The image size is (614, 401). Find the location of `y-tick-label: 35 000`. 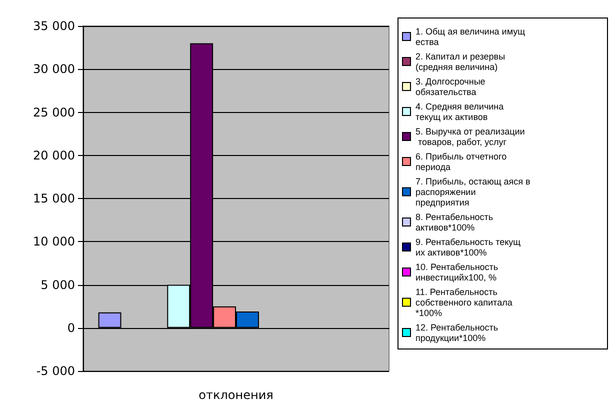

y-tick-label: 35 000 is located at coordinates (54, 26).